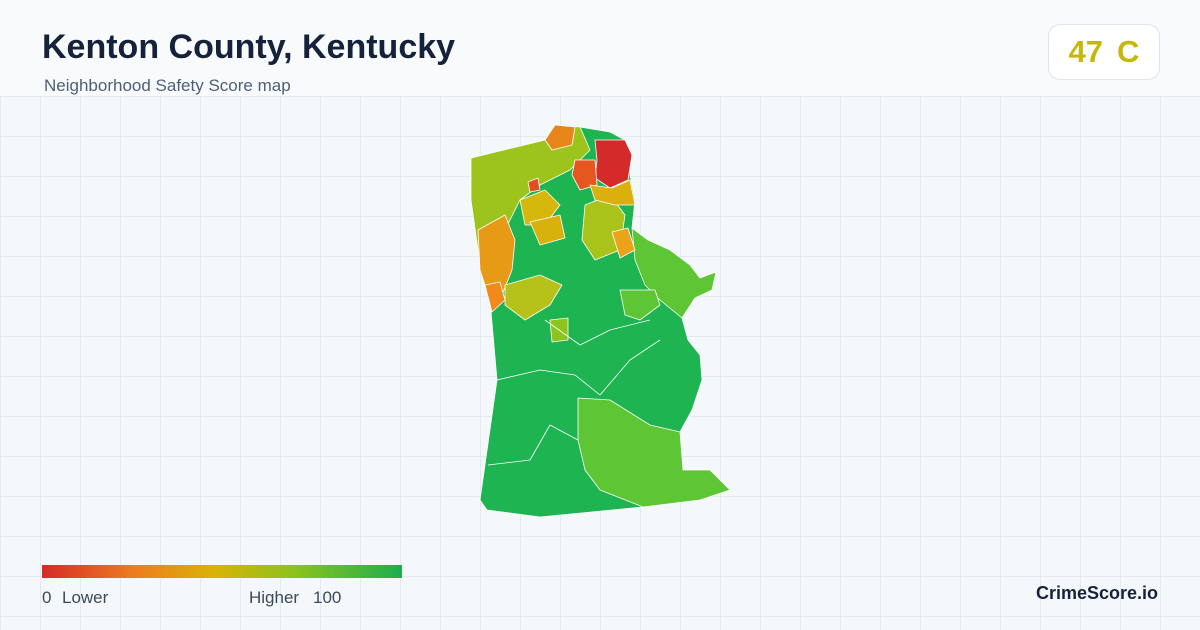 This screenshot has width=1200, height=630. What do you see at coordinates (222, 571) in the screenshot?
I see `legend-gradient` at bounding box center [222, 571].